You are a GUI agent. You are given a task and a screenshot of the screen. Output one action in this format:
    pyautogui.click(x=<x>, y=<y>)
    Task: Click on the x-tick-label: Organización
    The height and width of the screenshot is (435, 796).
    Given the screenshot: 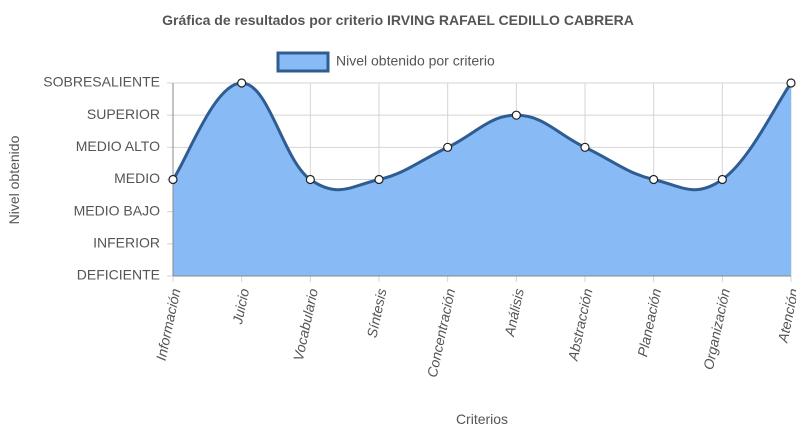 What is the action you would take?
    pyautogui.click(x=716, y=329)
    